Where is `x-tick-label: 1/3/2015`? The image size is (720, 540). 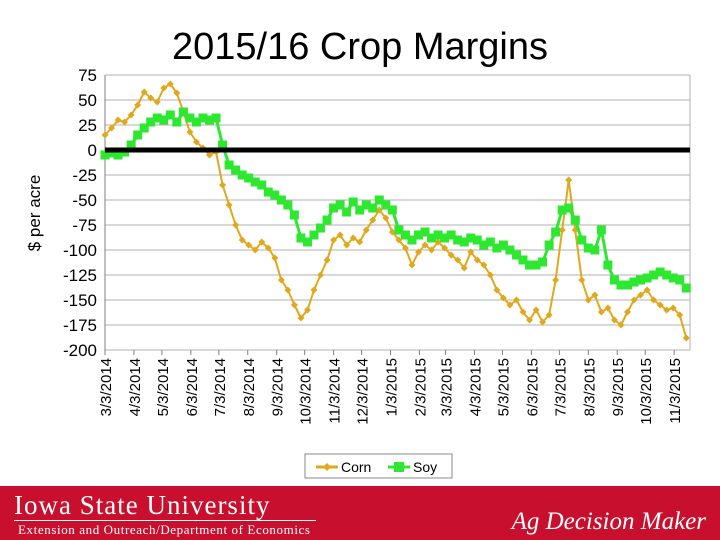
x-tick-label: 1/3/2015 is located at coordinates (392, 387).